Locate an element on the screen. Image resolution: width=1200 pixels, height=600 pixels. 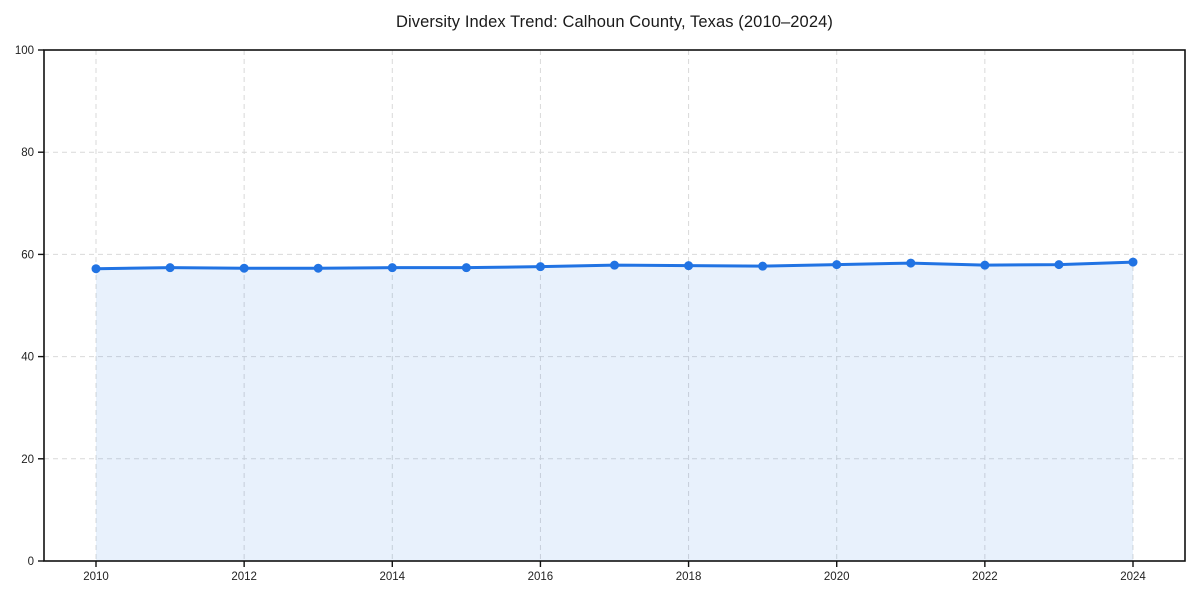
data-point-2023 is located at coordinates (1059, 265).